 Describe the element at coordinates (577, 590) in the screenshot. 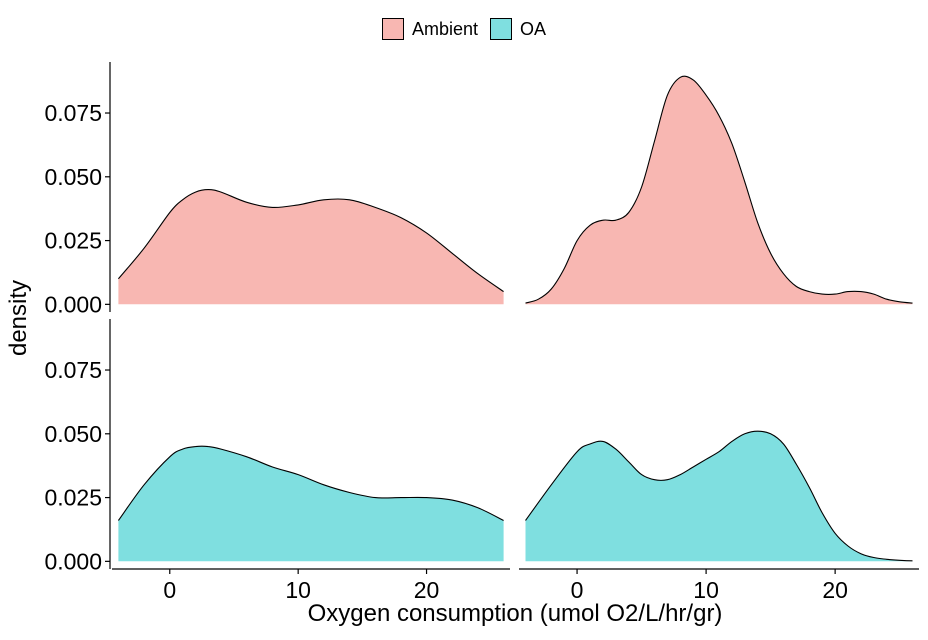

I see `x-tick-label-col1-0: 0` at that location.